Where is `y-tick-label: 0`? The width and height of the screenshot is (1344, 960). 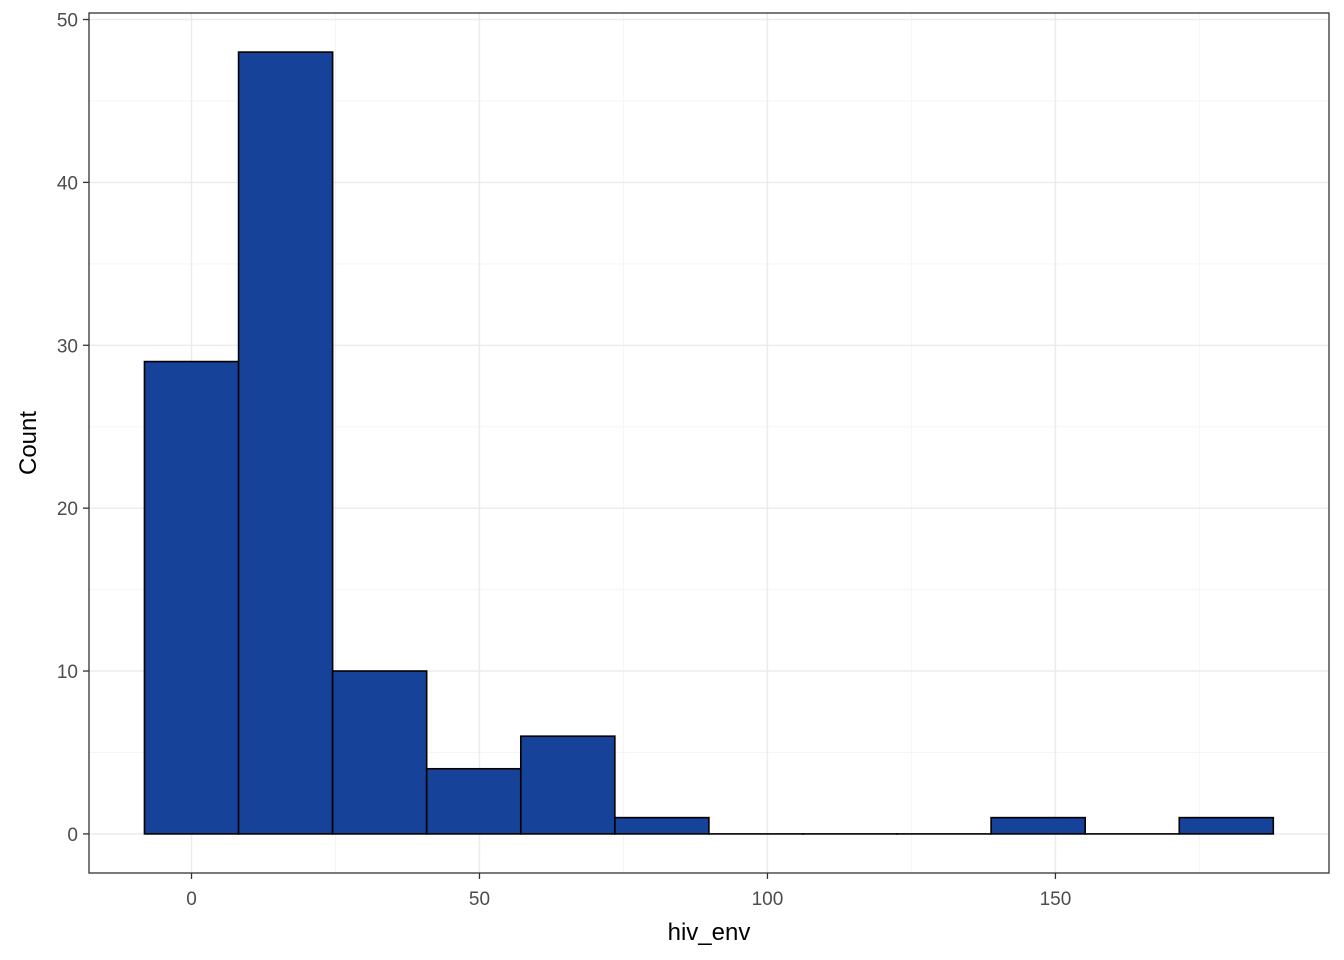 y-tick-label: 0 is located at coordinates (72, 835).